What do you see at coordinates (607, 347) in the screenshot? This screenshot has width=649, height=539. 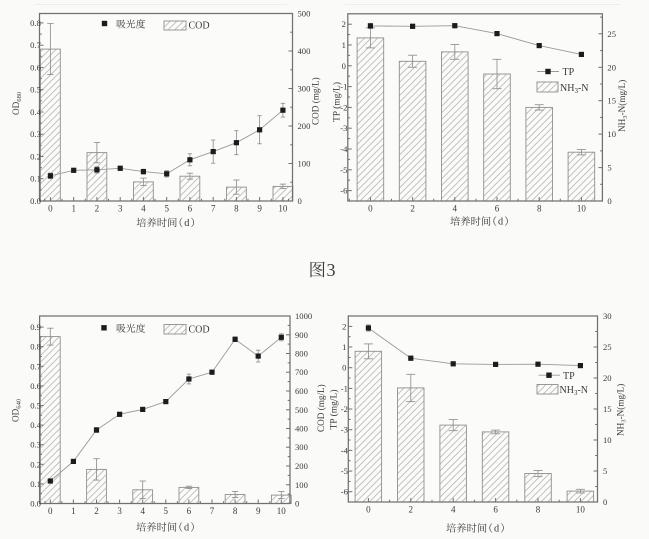 I see `svg-text: 25` at bounding box center [607, 347].